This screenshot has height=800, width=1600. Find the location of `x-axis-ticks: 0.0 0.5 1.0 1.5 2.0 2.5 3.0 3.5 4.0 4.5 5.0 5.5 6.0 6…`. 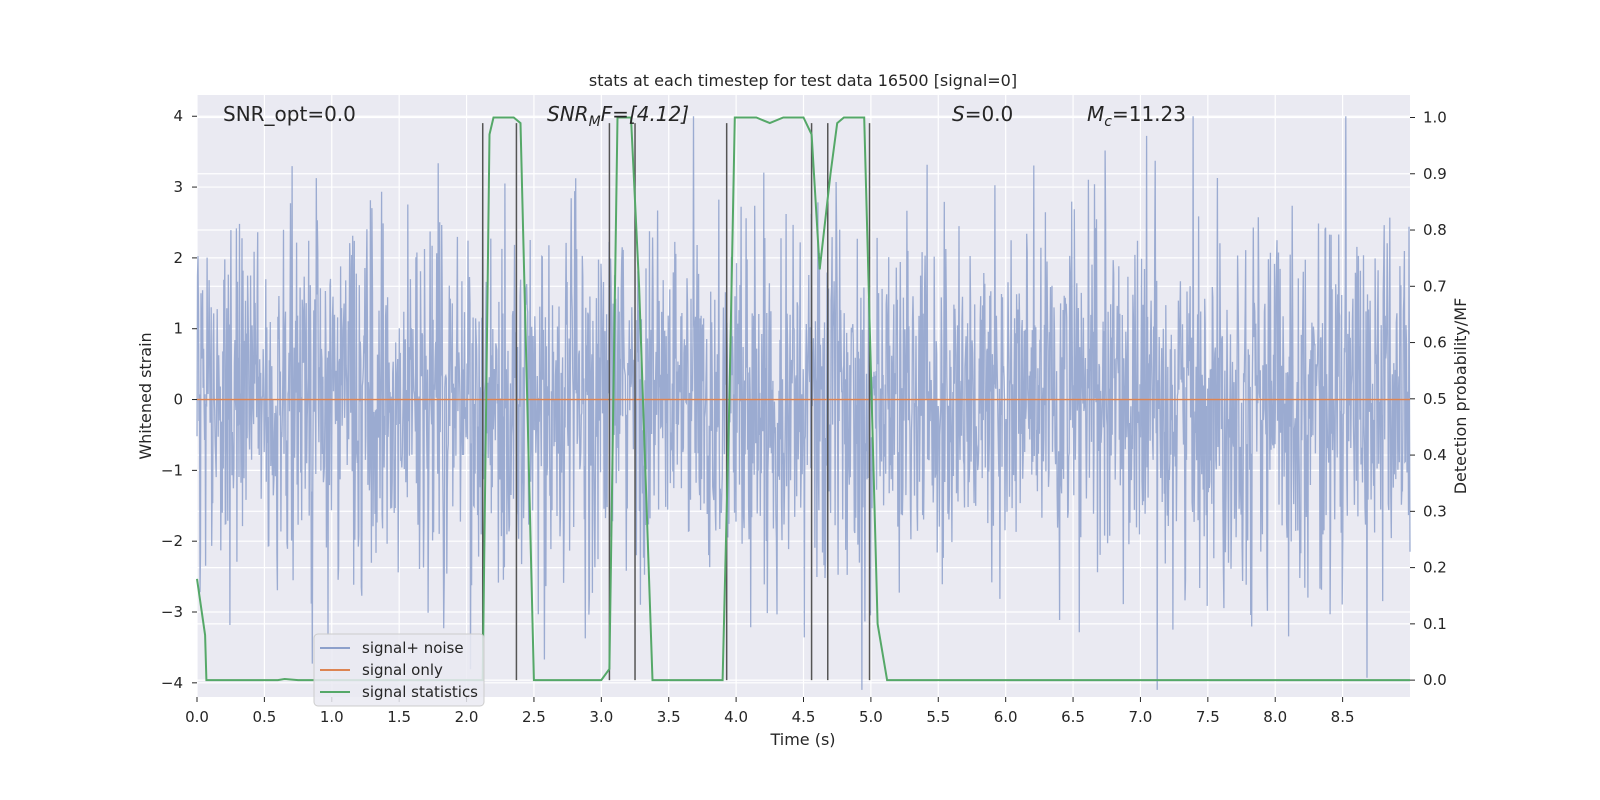

x-axis-ticks: 0.0 0.5 1.0 1.5 2.0 2.5 3.0 3.5 4.0 4.5 5.0 5.5 6.0 6… is located at coordinates (770, 711).